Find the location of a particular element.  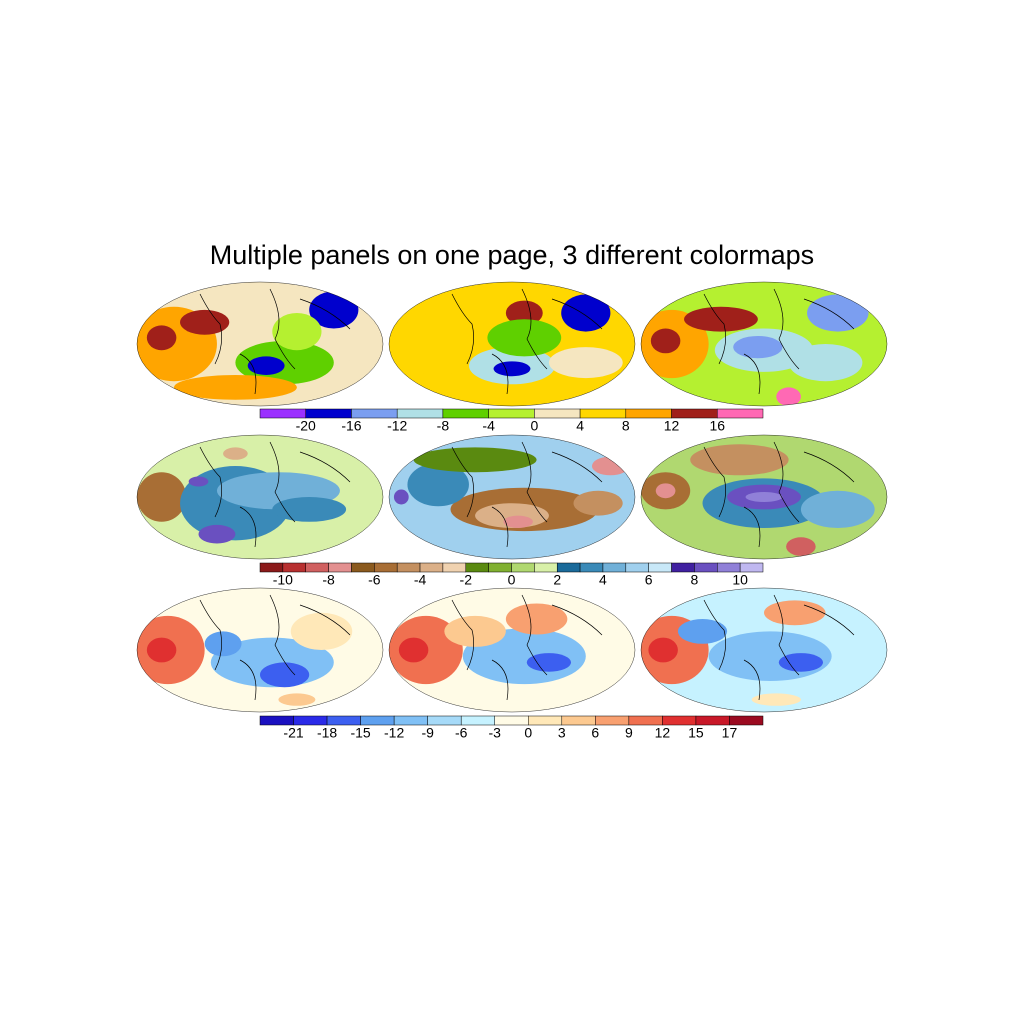

colorbar-label: 4 is located at coordinates (580, 426).